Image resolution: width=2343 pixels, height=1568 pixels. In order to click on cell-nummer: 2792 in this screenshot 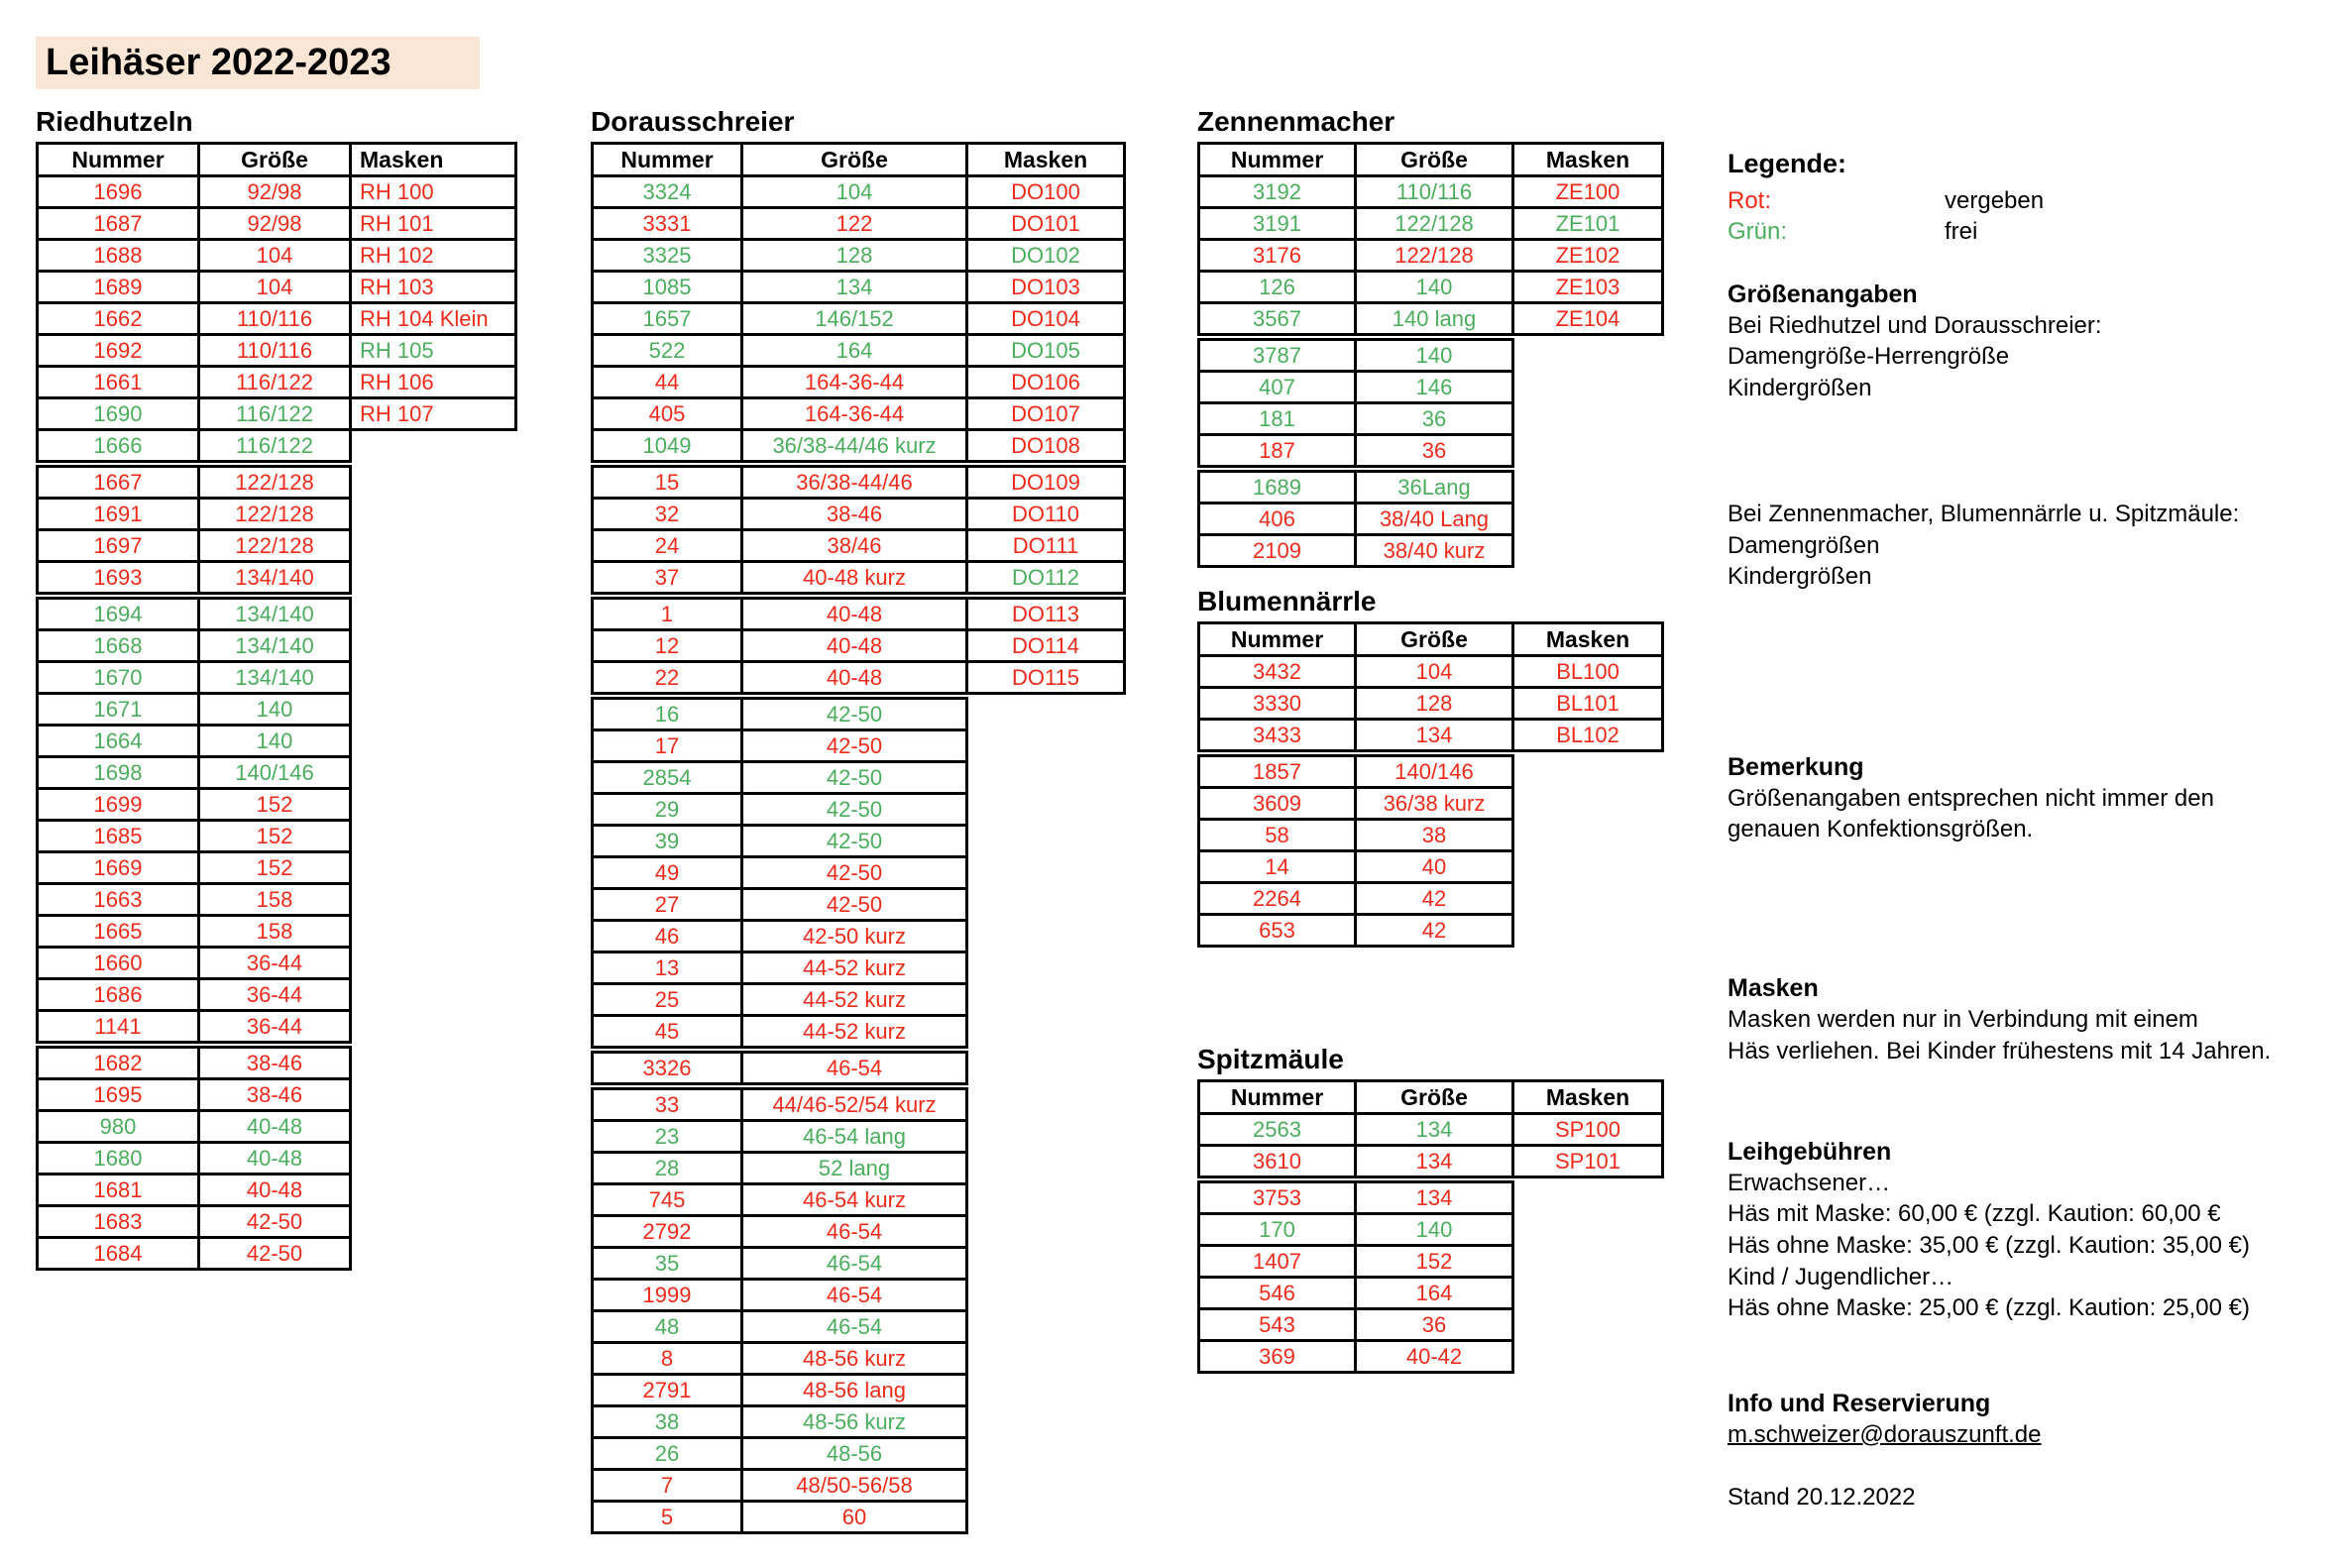, I will do `click(667, 1231)`.